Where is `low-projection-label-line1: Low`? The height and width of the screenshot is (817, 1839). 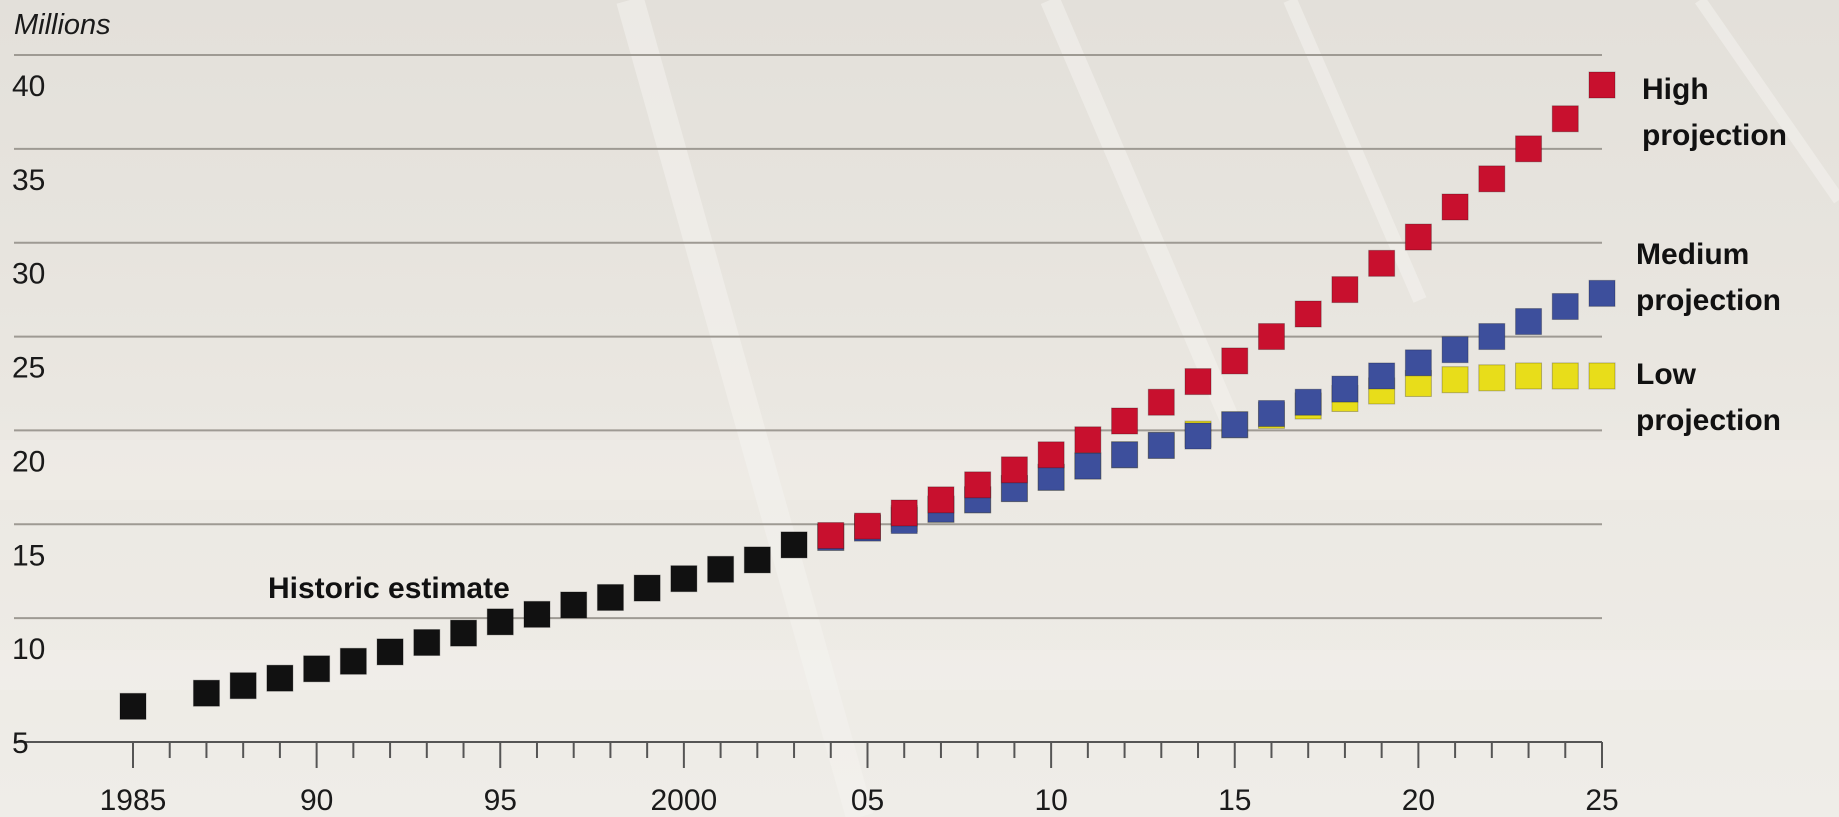 low-projection-label-line1: Low is located at coordinates (1666, 374).